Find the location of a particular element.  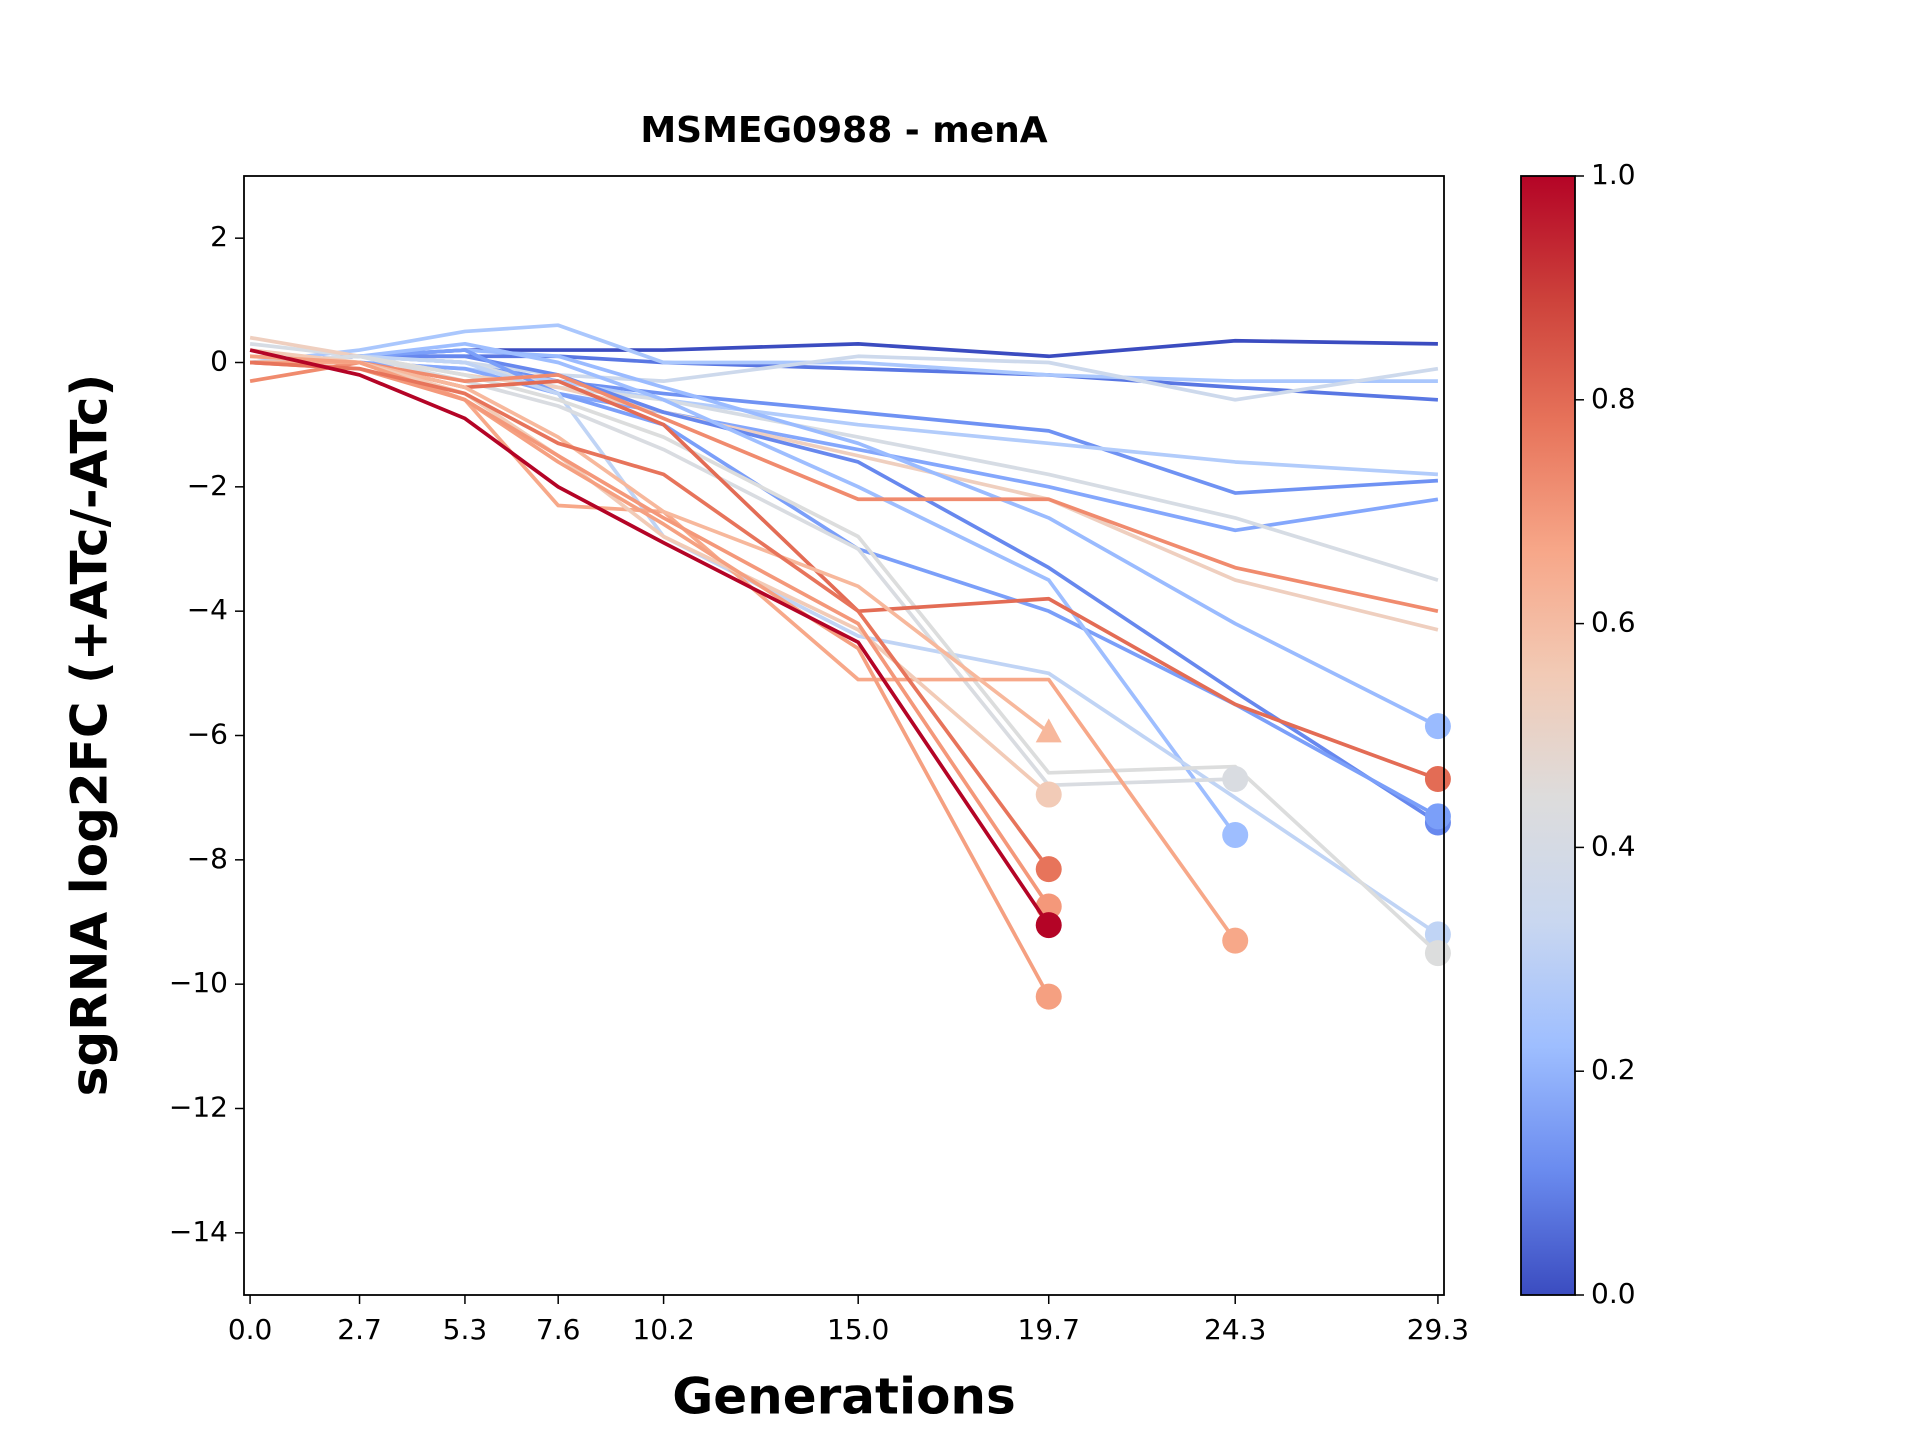

colorbar-tick-label: 0.0 is located at coordinates (1613, 1293).